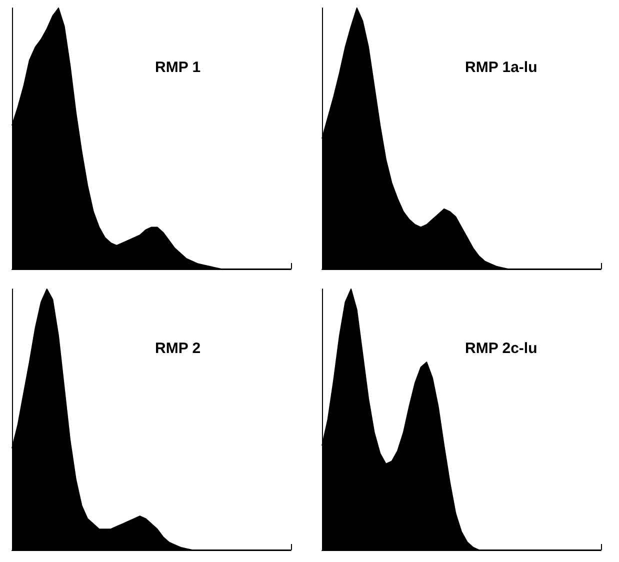 The image size is (619, 562). What do you see at coordinates (178, 348) in the screenshot?
I see `text: RMP 2` at bounding box center [178, 348].